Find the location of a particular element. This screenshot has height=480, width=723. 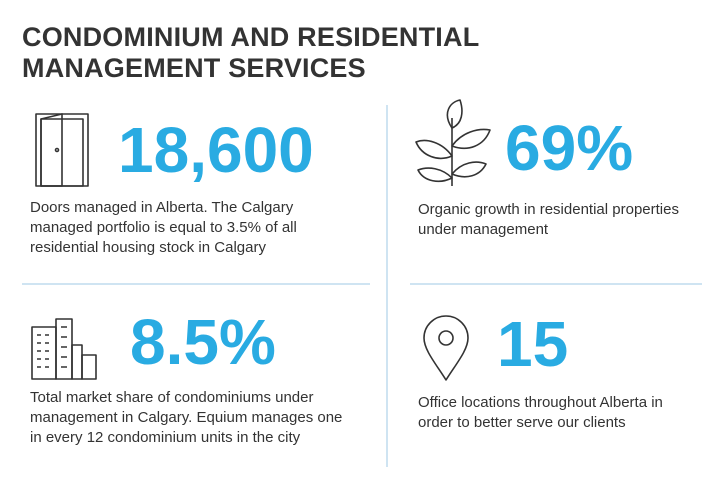

description-line: Total market share of condominiums under is located at coordinates (172, 397).